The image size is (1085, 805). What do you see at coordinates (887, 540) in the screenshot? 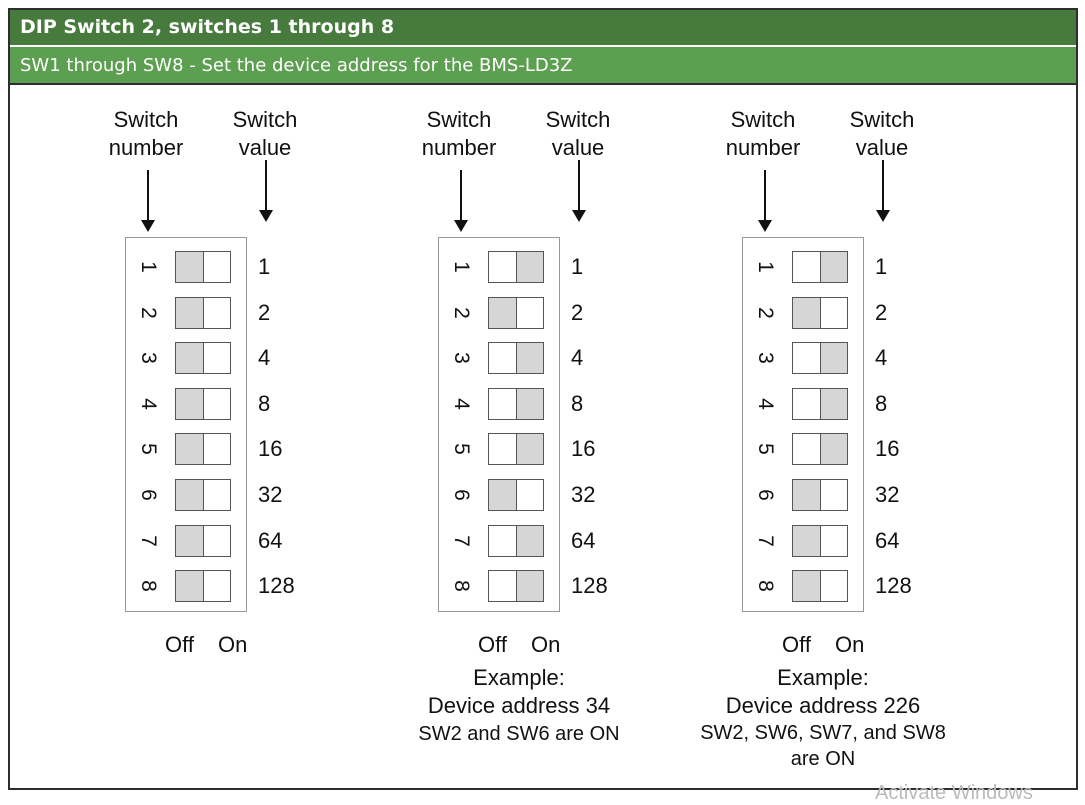
I see `switch-value: 64` at bounding box center [887, 540].